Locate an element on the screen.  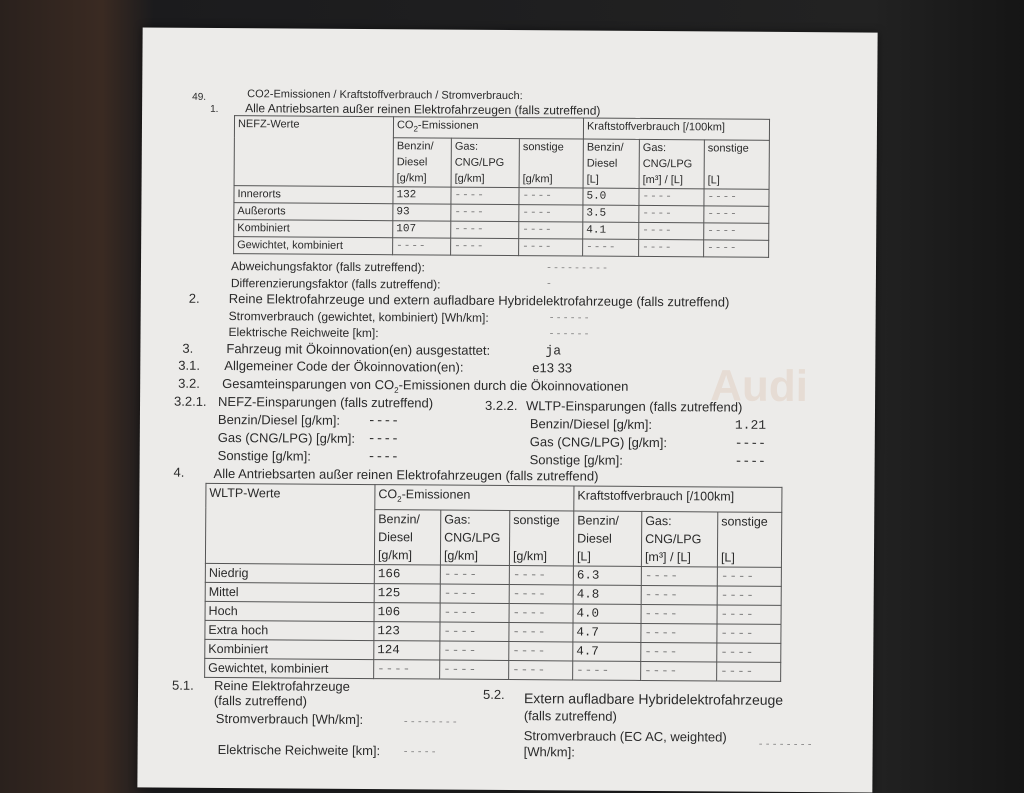
table-corner: WLTP-Werte is located at coordinates (290, 524).